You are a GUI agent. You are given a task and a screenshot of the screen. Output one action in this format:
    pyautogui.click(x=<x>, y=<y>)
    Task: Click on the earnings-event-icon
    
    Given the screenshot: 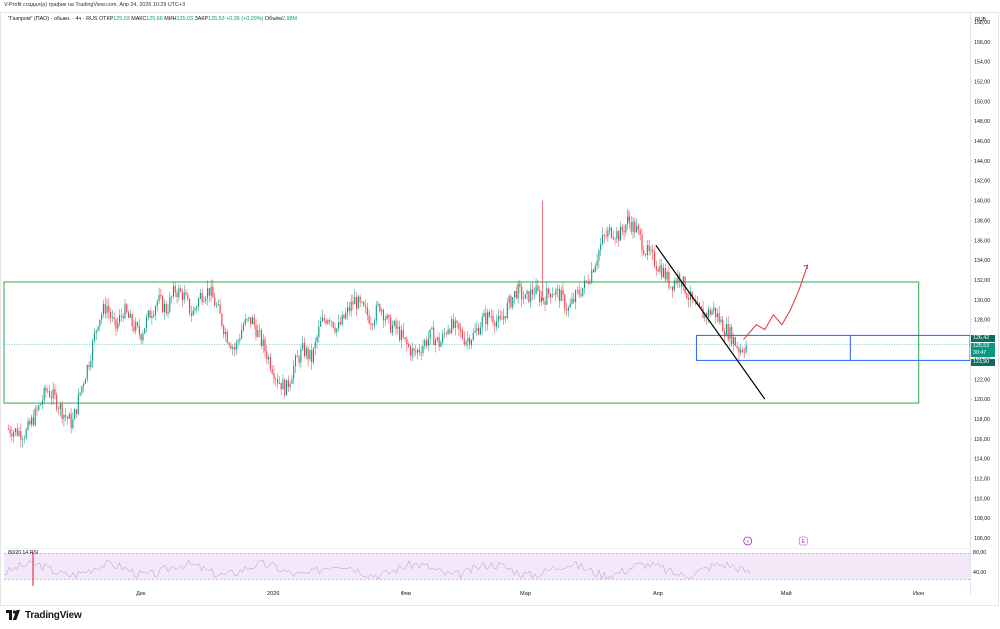 What is the action you would take?
    pyautogui.click(x=803, y=541)
    